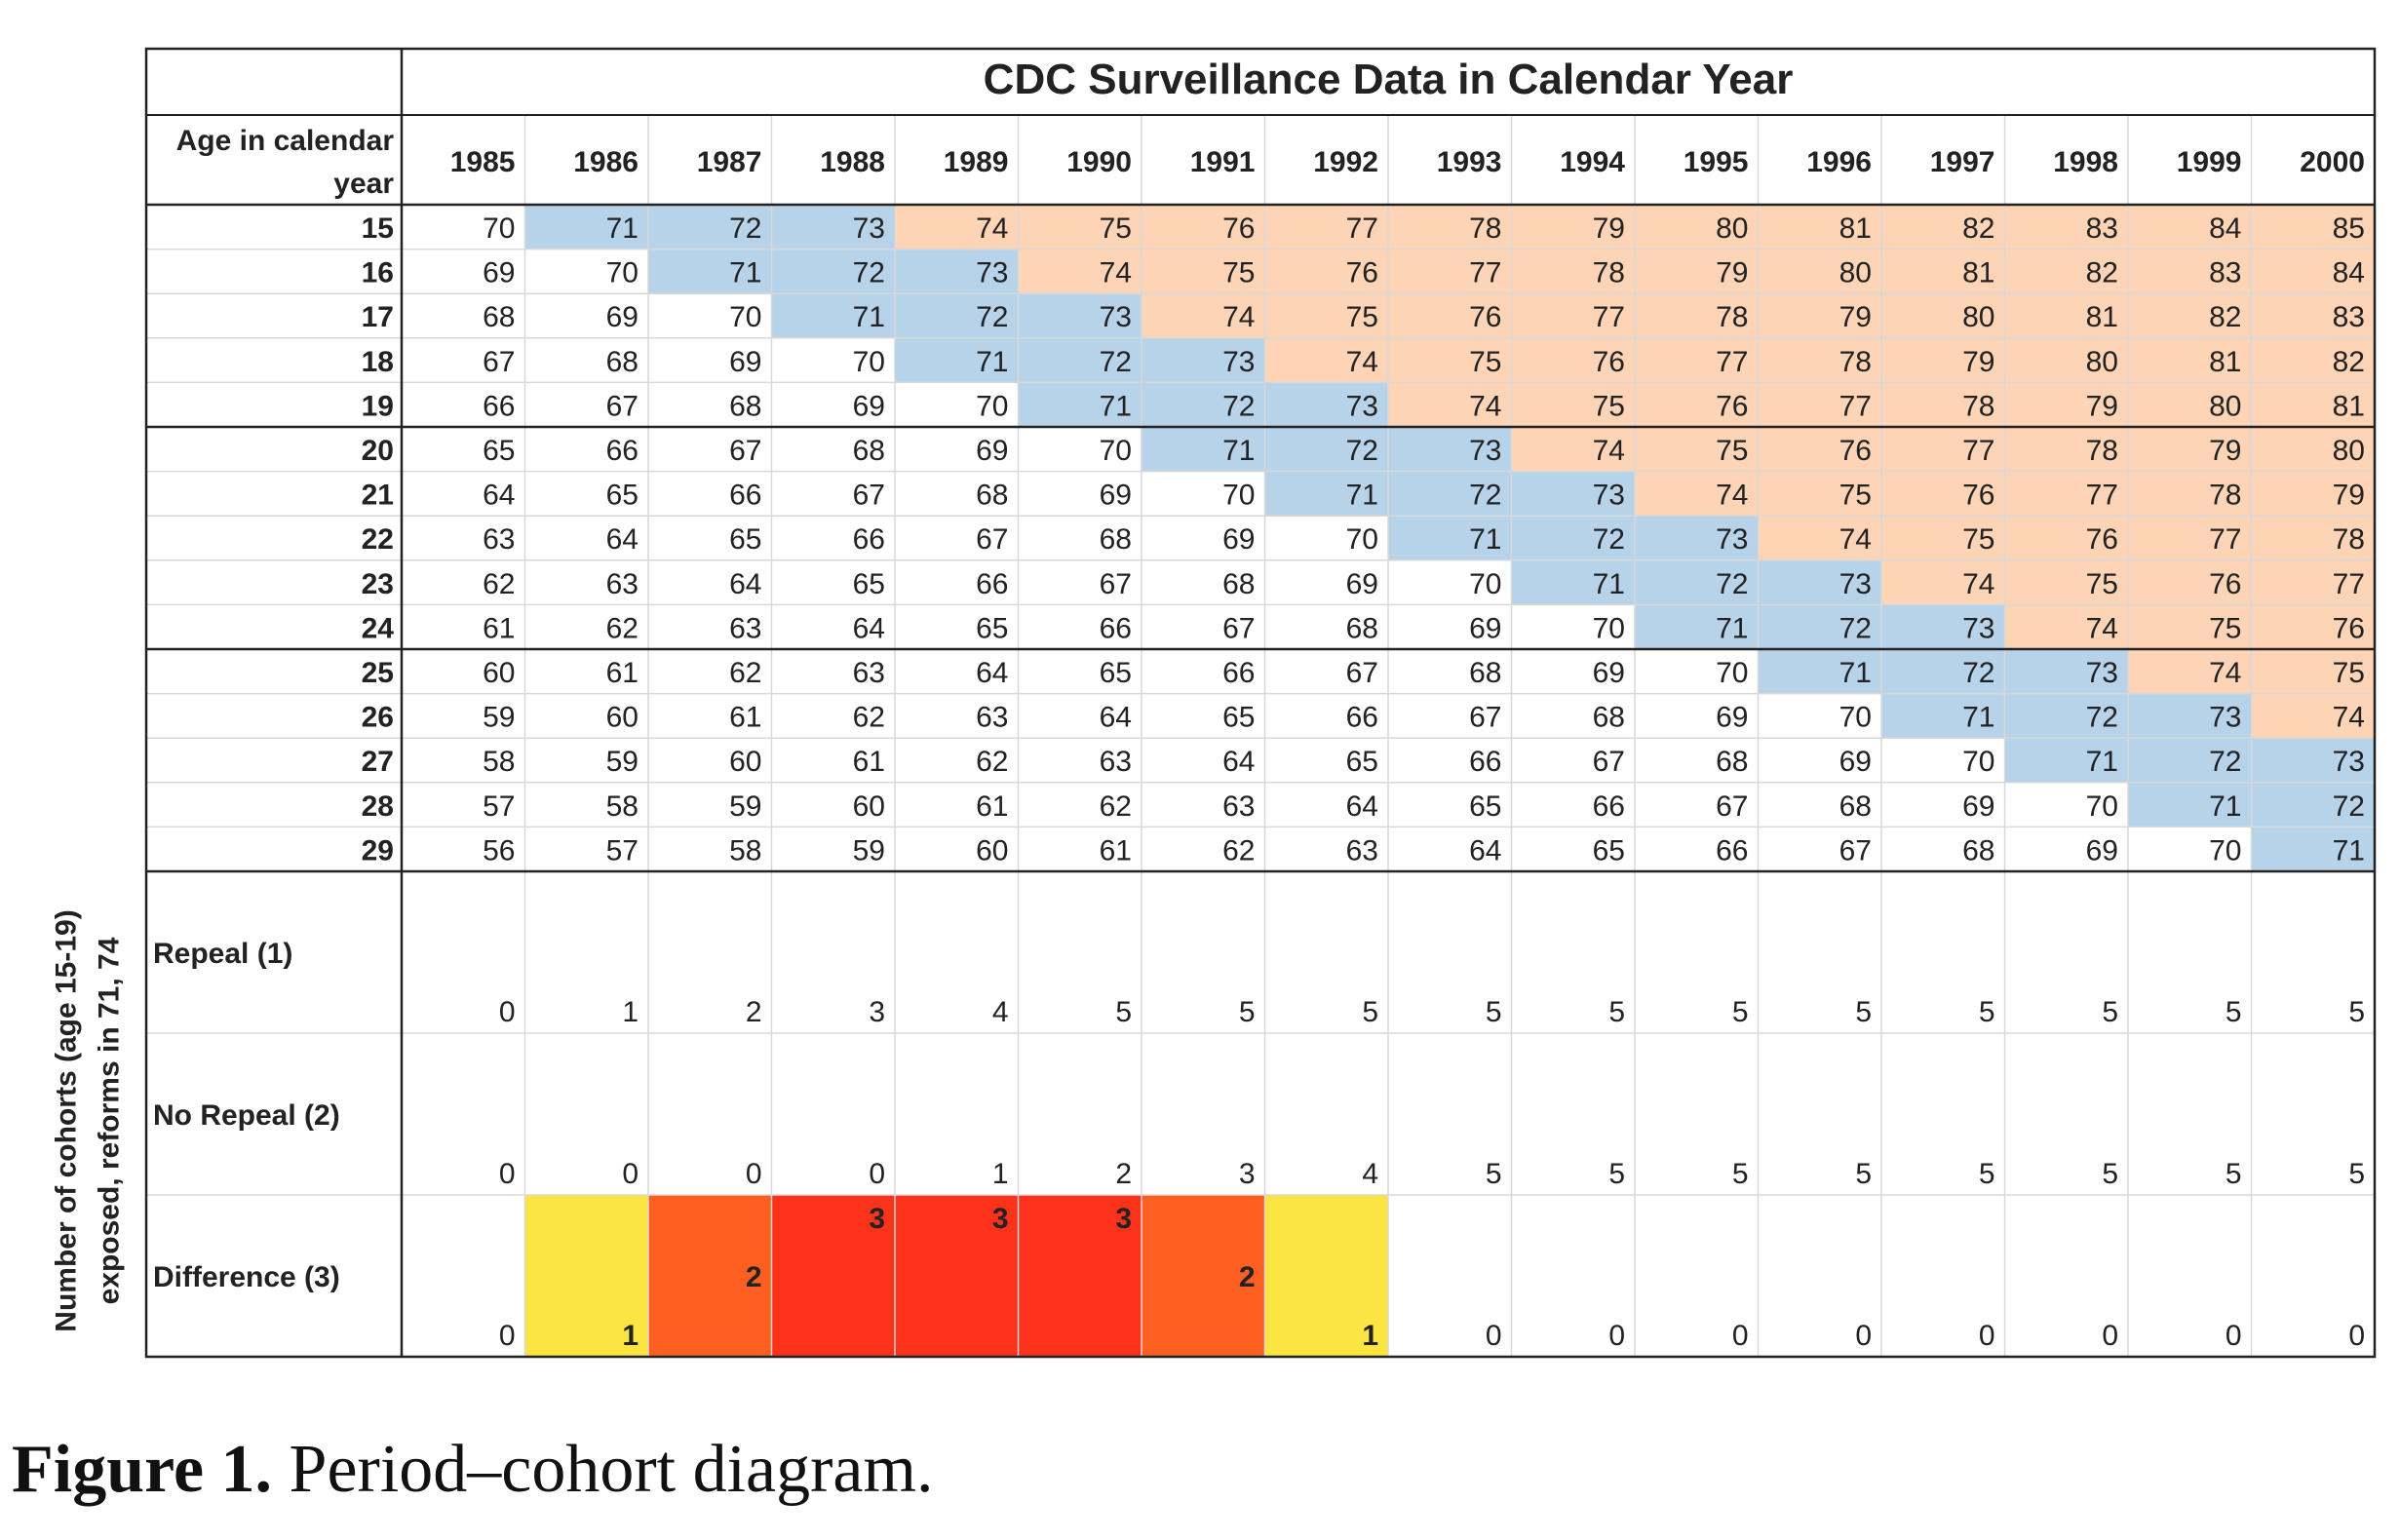 This screenshot has width=2400, height=1540. Describe the element at coordinates (2313, 405) in the screenshot. I see `cell-bg-19-2000` at that location.